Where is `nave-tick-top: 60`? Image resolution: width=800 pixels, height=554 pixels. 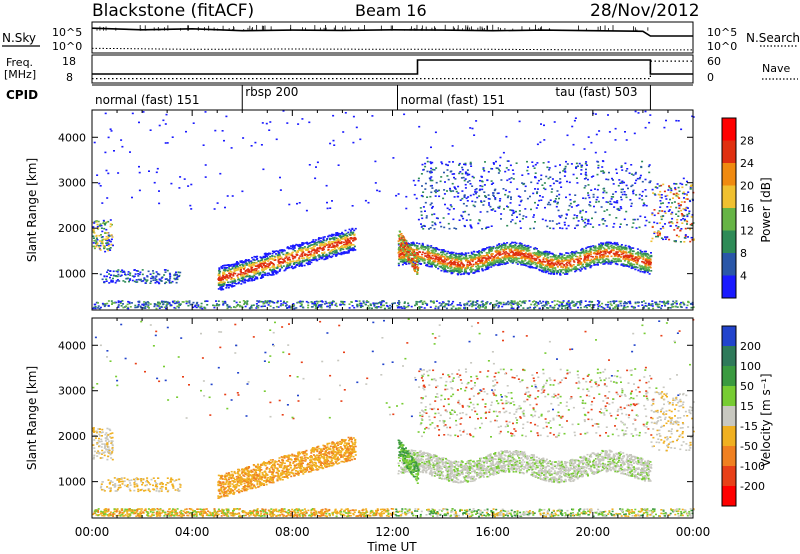 nave-tick-top: 60 is located at coordinates (714, 61).